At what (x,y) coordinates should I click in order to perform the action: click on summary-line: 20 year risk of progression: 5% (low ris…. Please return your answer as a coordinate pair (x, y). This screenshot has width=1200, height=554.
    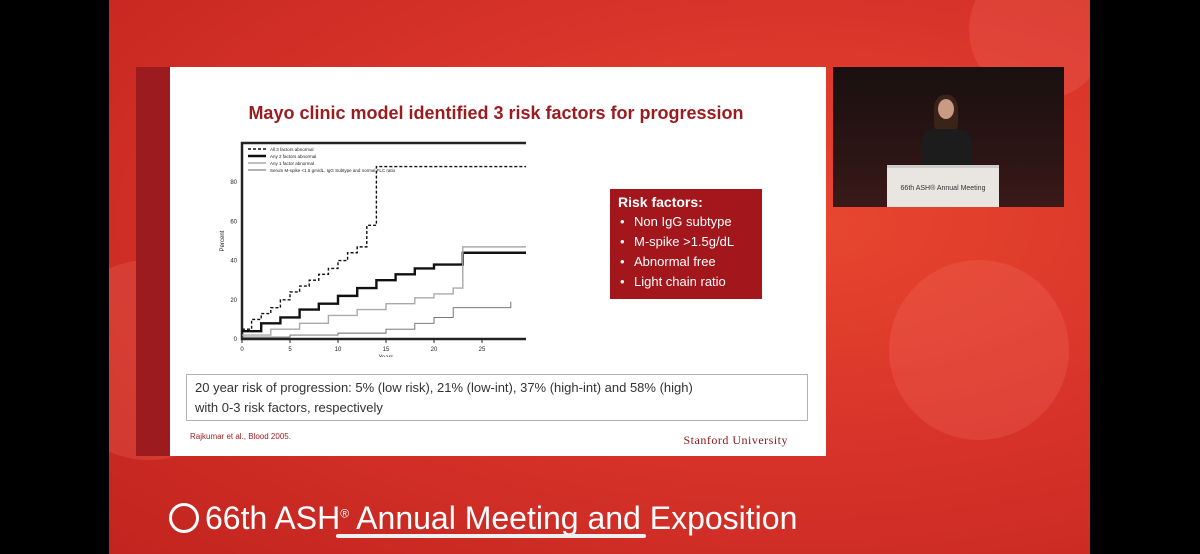
    Looking at the image, I should click on (444, 387).